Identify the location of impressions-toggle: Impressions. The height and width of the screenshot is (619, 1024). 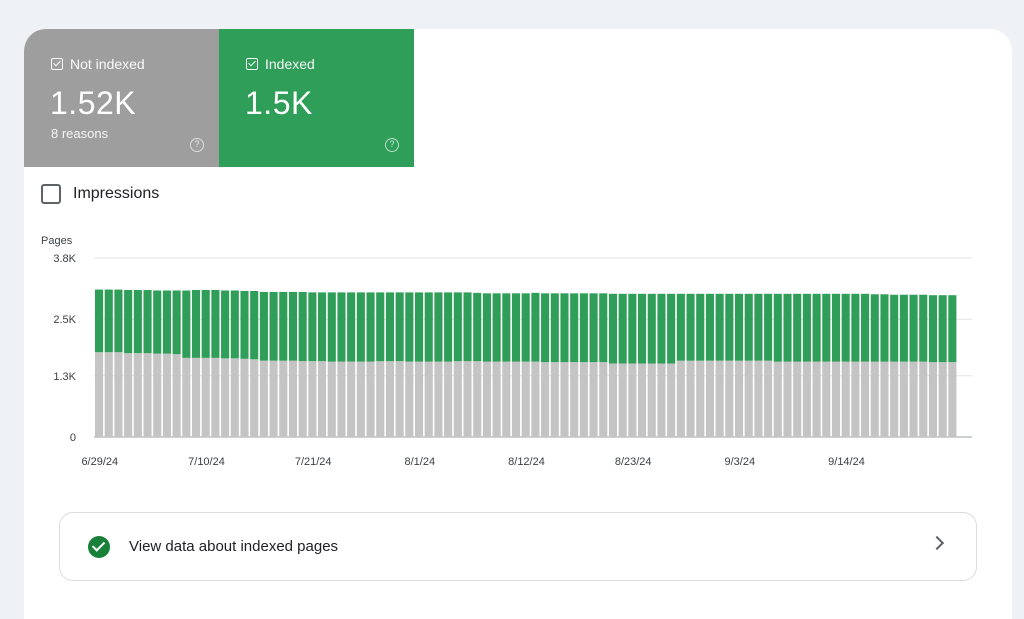
(100, 194).